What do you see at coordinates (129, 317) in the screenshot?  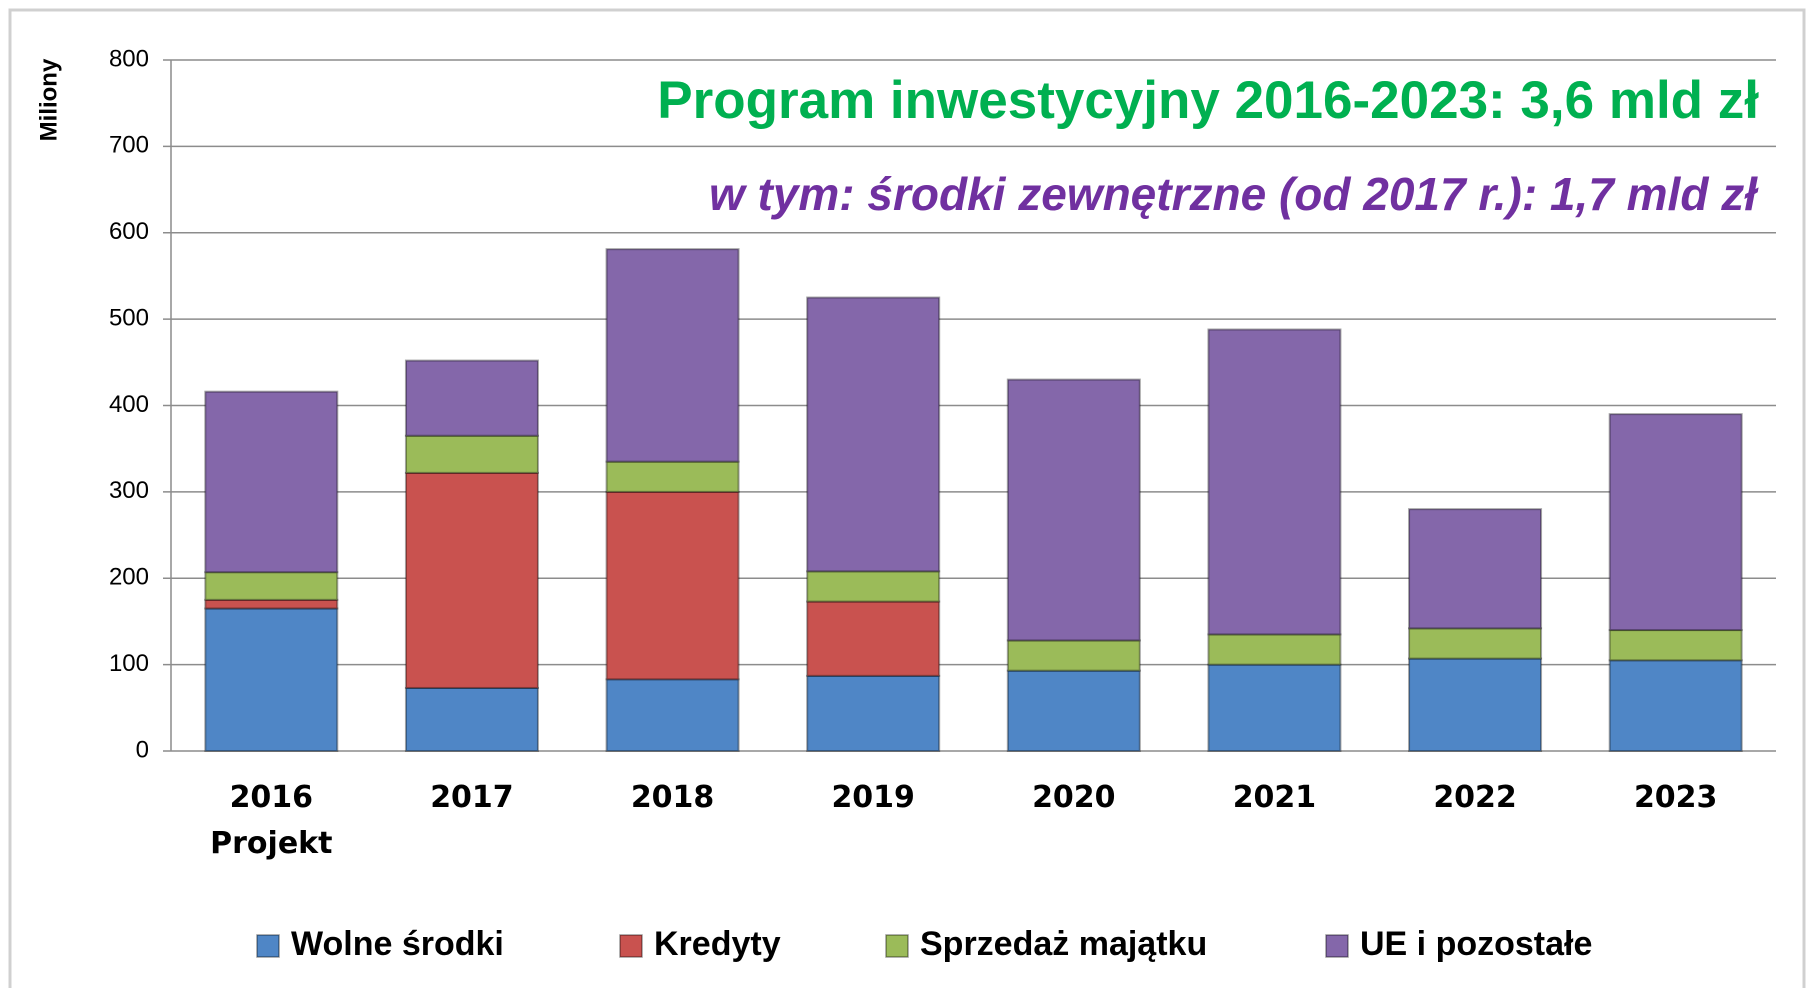 I see `y-tick-label: 500` at bounding box center [129, 317].